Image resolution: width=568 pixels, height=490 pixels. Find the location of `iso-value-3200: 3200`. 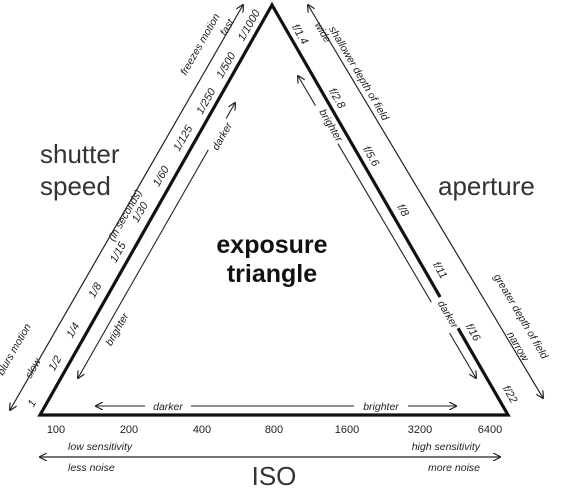

iso-value-3200: 3200 is located at coordinates (420, 430).